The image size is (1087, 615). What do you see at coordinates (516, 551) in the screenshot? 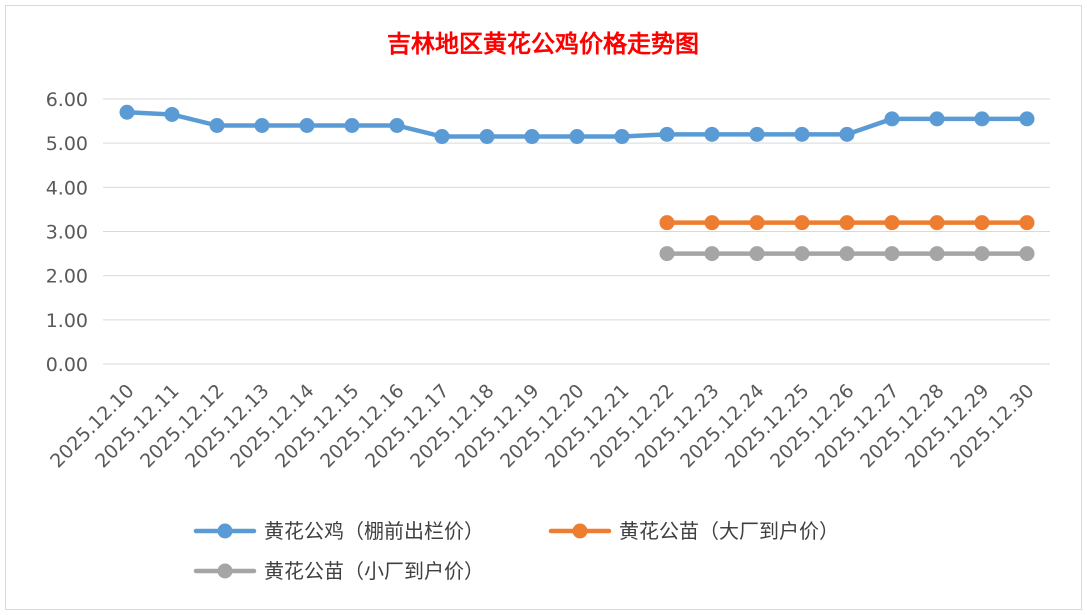
I see `legend: 黄花公鸡（棚前出栏价） 黄花公苗（大厂到户价） 黄花公苗（小厂到户价）` at bounding box center [516, 551].